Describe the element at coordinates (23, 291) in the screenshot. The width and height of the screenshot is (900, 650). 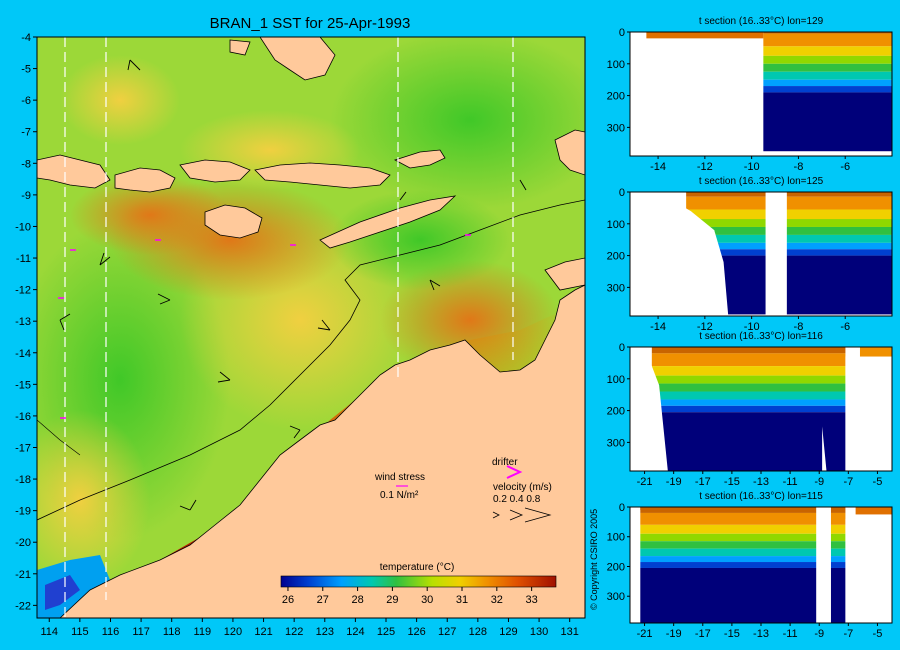
I see `map-y-tick-label: -12` at that location.